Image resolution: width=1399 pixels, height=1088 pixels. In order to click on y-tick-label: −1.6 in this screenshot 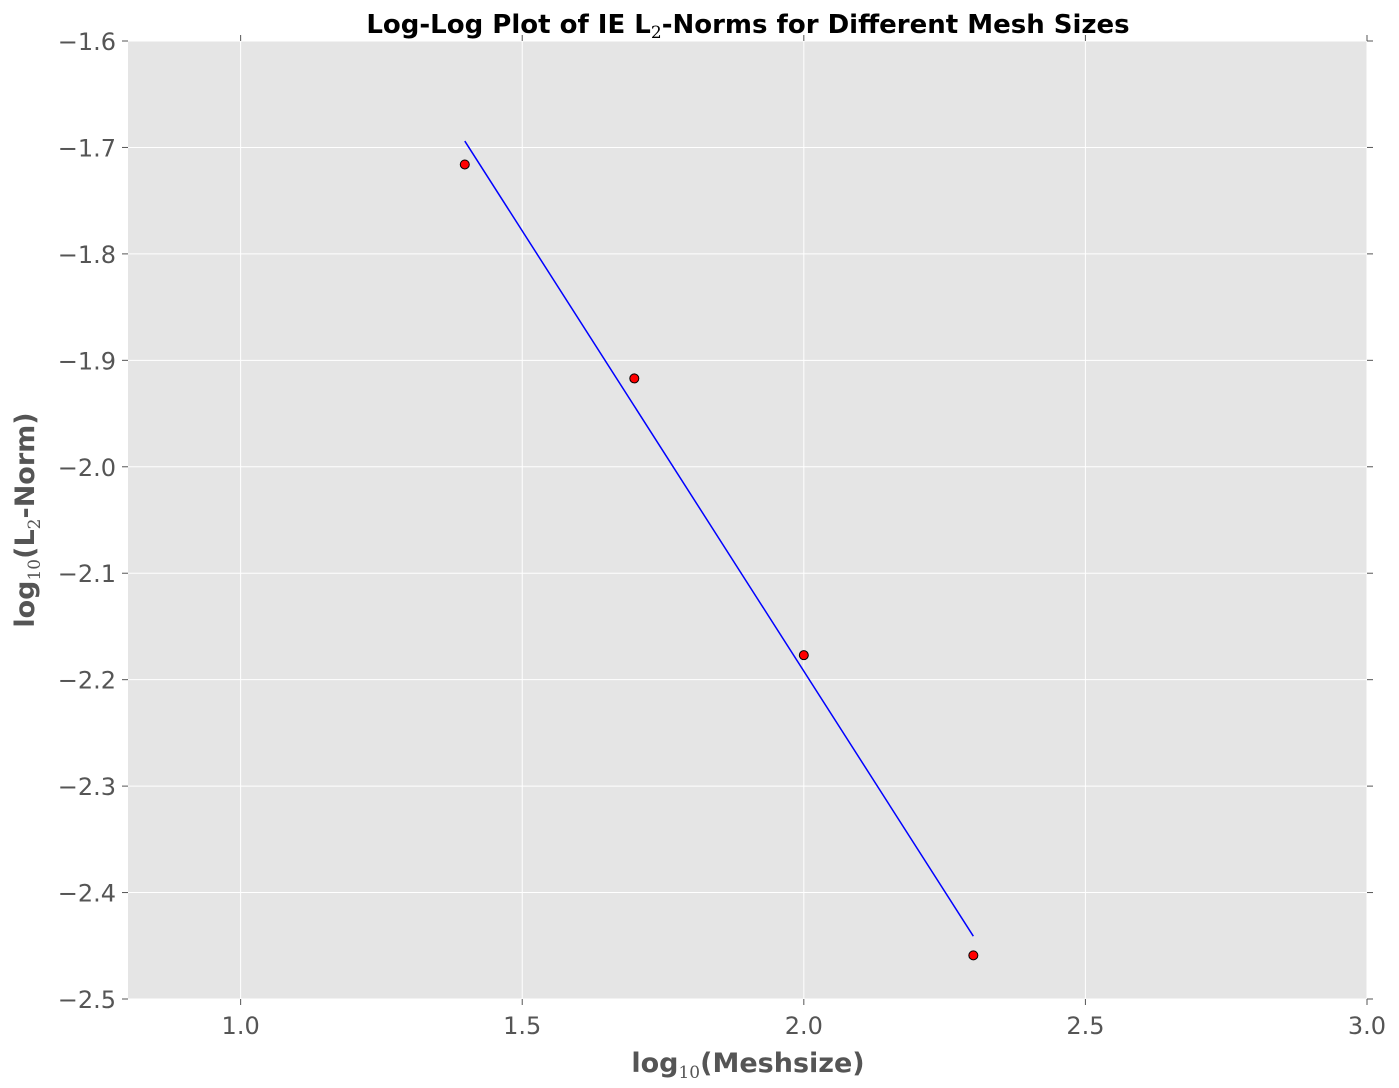, I will do `click(87, 42)`.